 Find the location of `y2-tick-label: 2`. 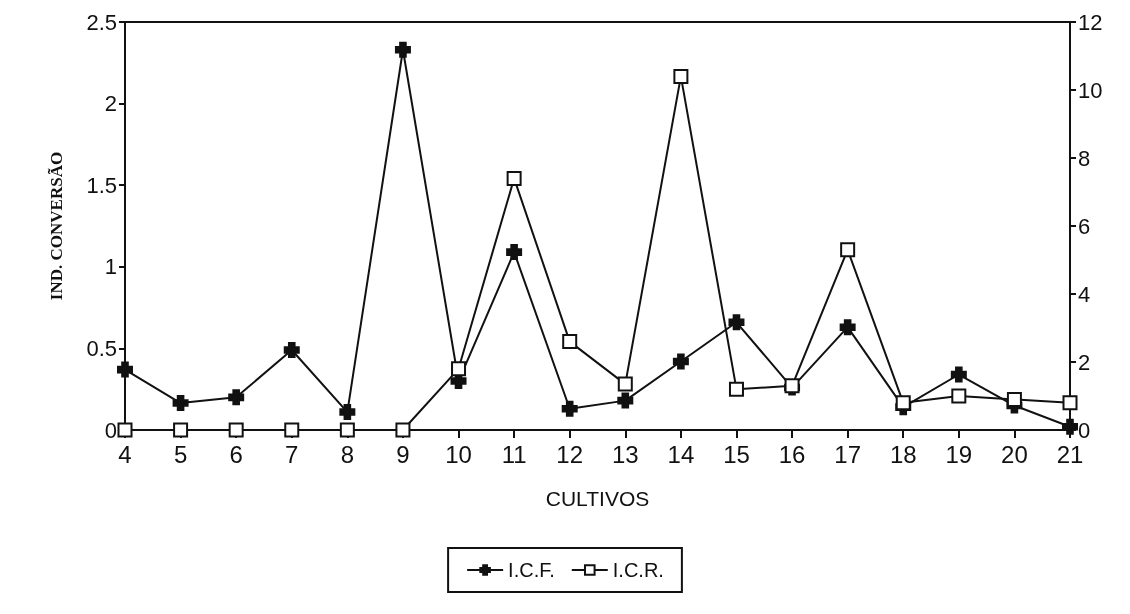

y2-tick-label: 2 is located at coordinates (1084, 362).